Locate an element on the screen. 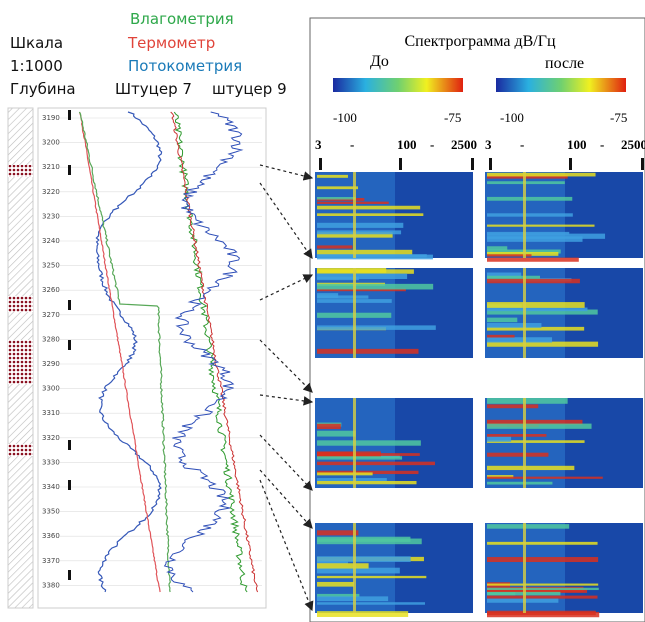  depth-tick: 3230 is located at coordinates (51, 216).